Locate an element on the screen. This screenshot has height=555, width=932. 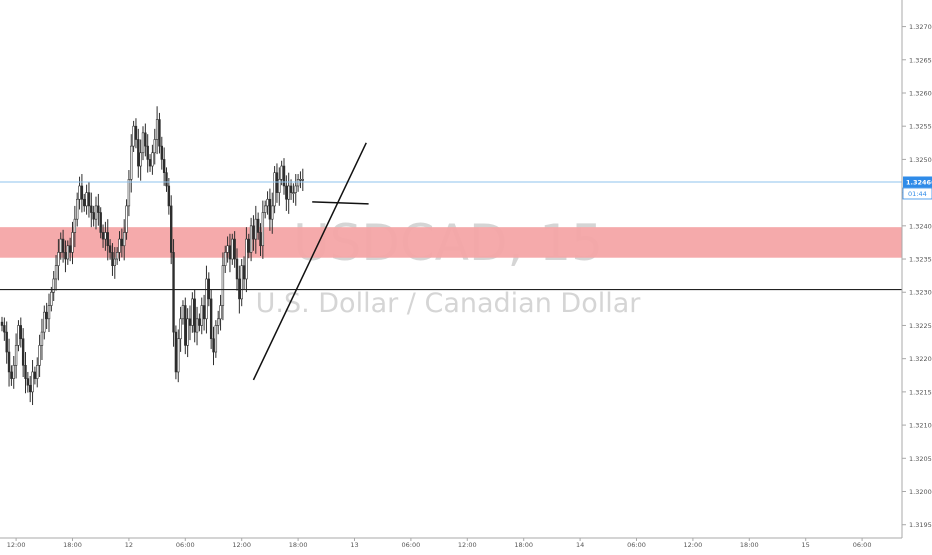
price-axis-label: 1.32600 is located at coordinates (920, 93).